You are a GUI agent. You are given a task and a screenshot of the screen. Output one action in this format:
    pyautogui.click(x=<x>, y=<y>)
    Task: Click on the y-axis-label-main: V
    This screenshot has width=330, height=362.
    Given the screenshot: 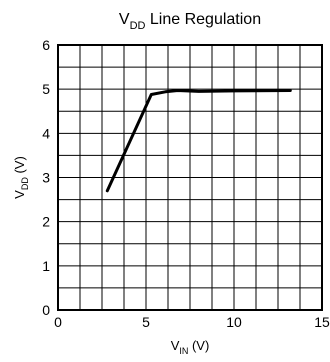 What is the action you would take?
    pyautogui.click(x=19, y=194)
    